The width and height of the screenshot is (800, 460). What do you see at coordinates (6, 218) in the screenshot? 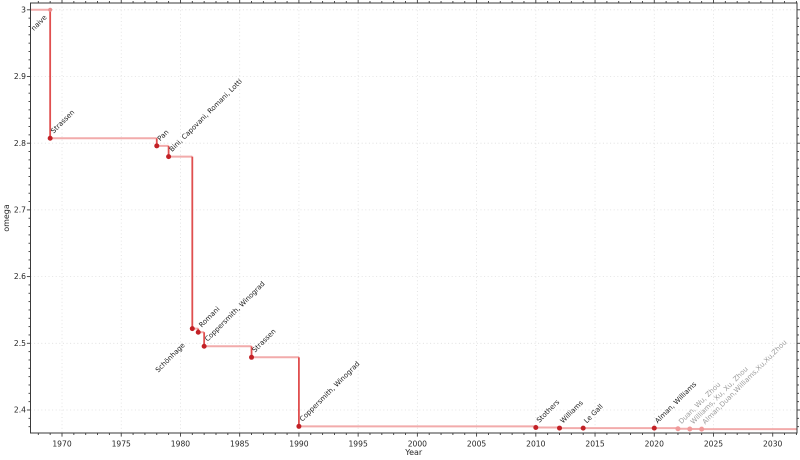
I see `y-axis-label: omega` at bounding box center [6, 218].